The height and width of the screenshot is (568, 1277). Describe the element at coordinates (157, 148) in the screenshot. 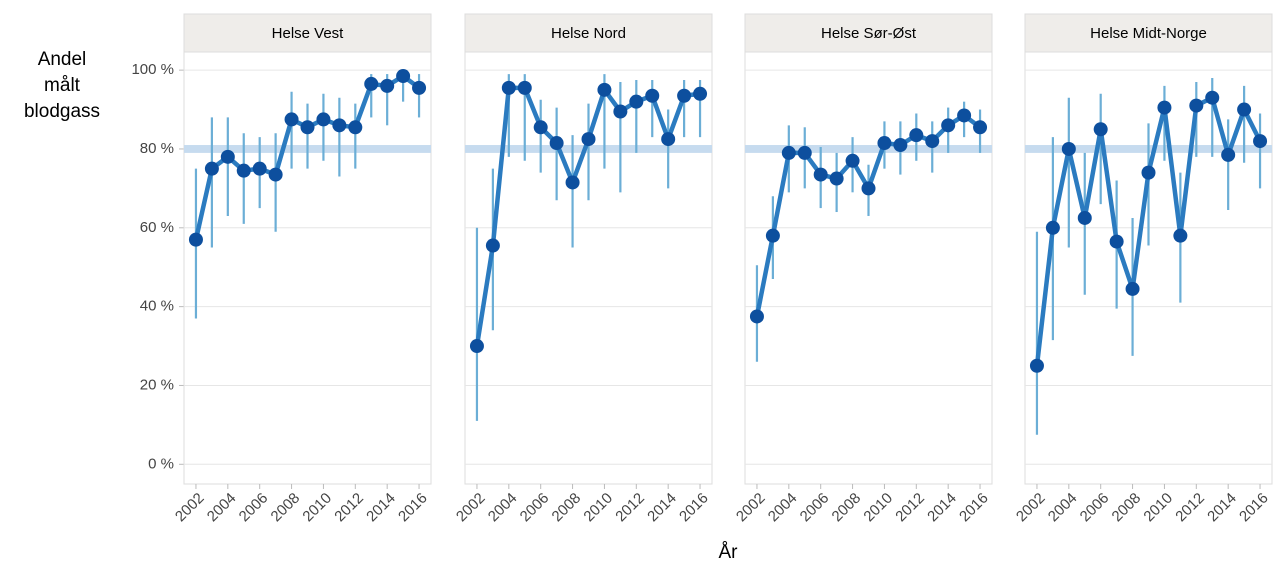

I see `y-tick-label: 80 %` at that location.